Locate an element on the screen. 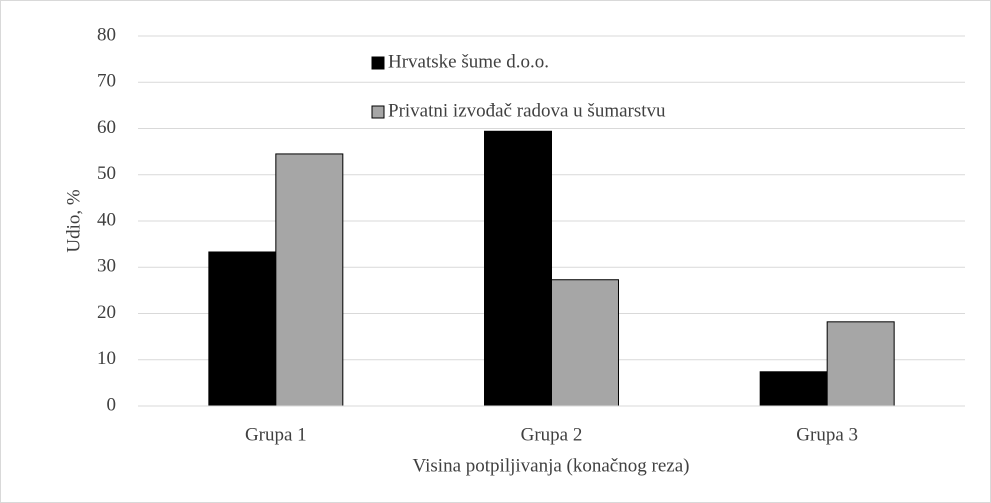 Image resolution: width=991 pixels, height=503 pixels. y-tick-label: 20 is located at coordinates (106, 312).